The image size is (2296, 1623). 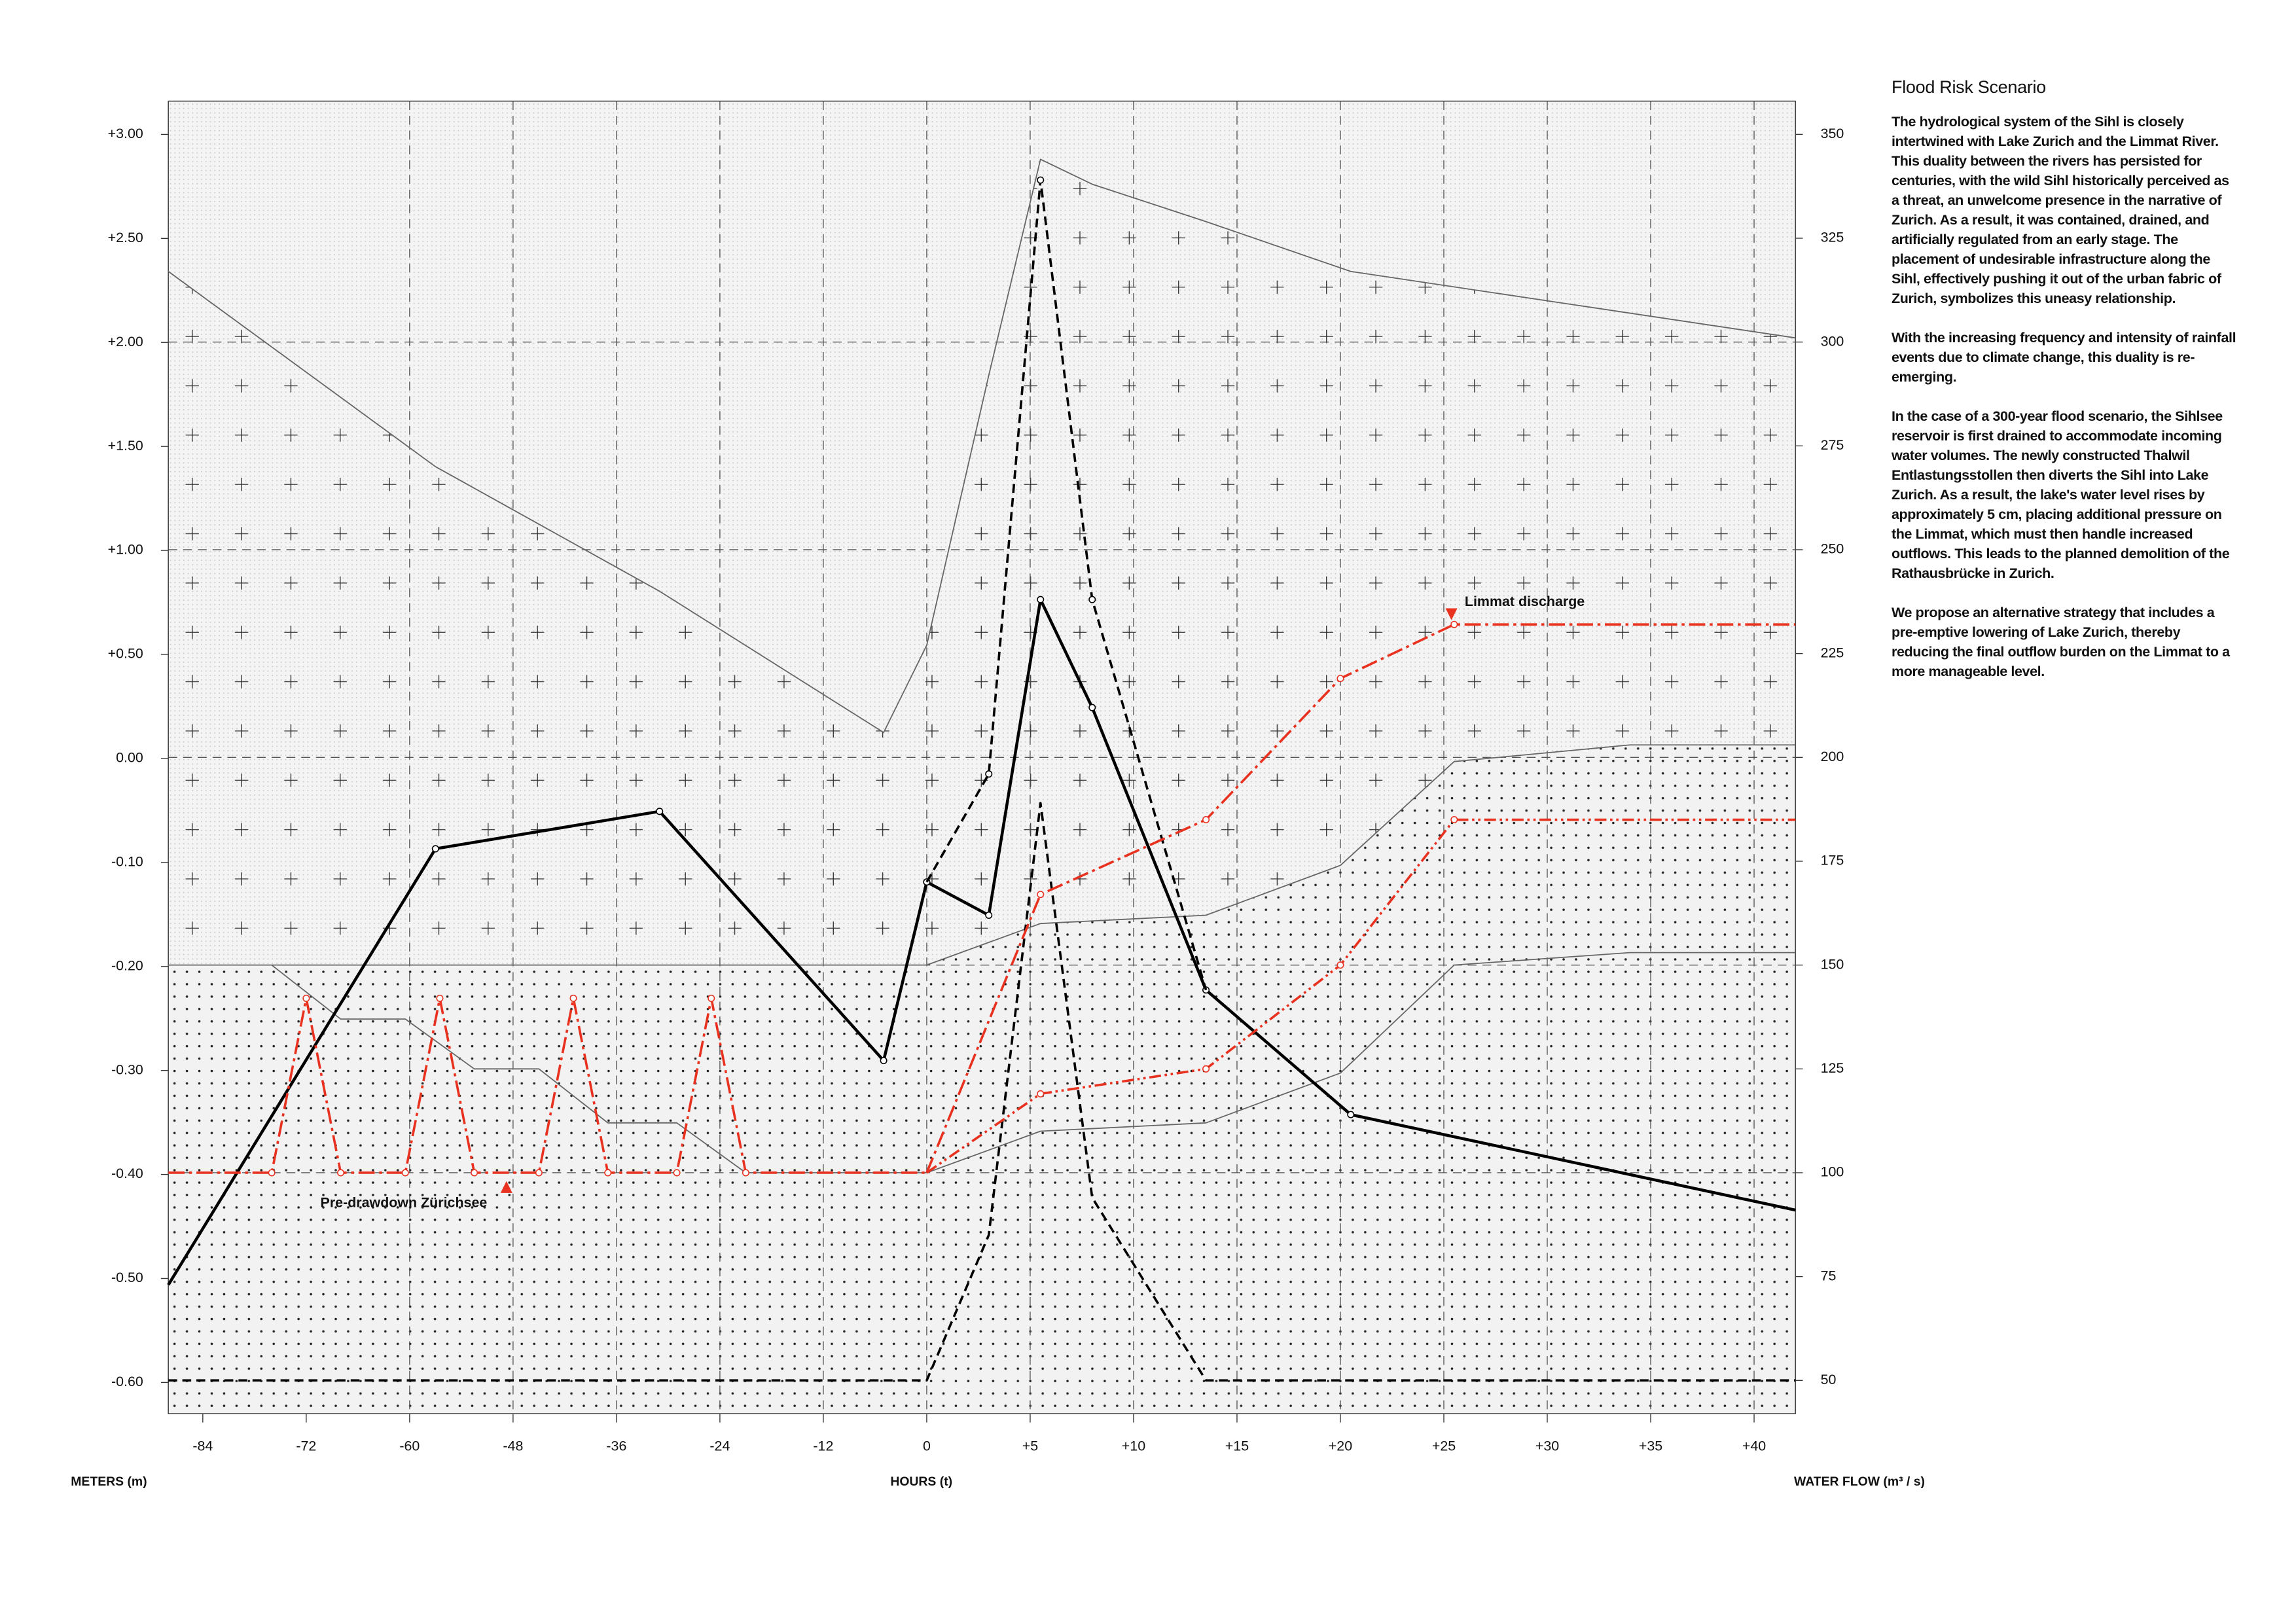 I want to click on y2-tick-label: 150, so click(x=1833, y=964).